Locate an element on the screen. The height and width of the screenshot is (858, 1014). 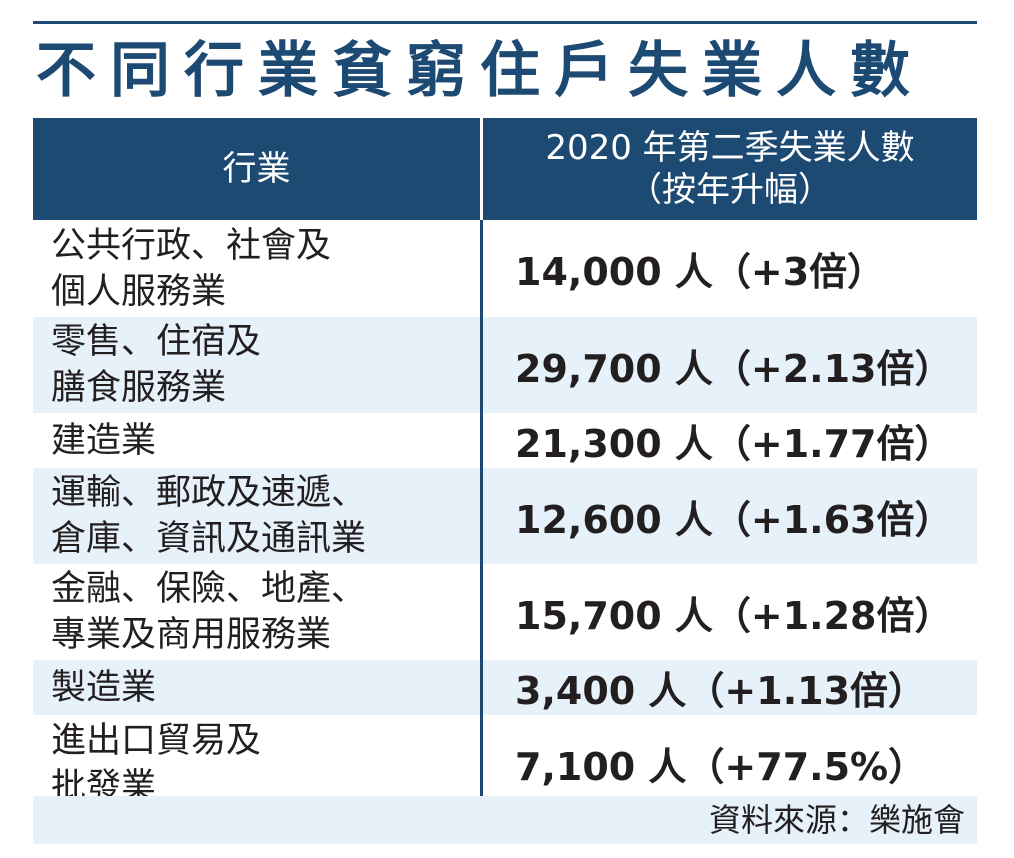
table-row: 建造業 21,300 人（+1.77倍） is located at coordinates (505, 440).